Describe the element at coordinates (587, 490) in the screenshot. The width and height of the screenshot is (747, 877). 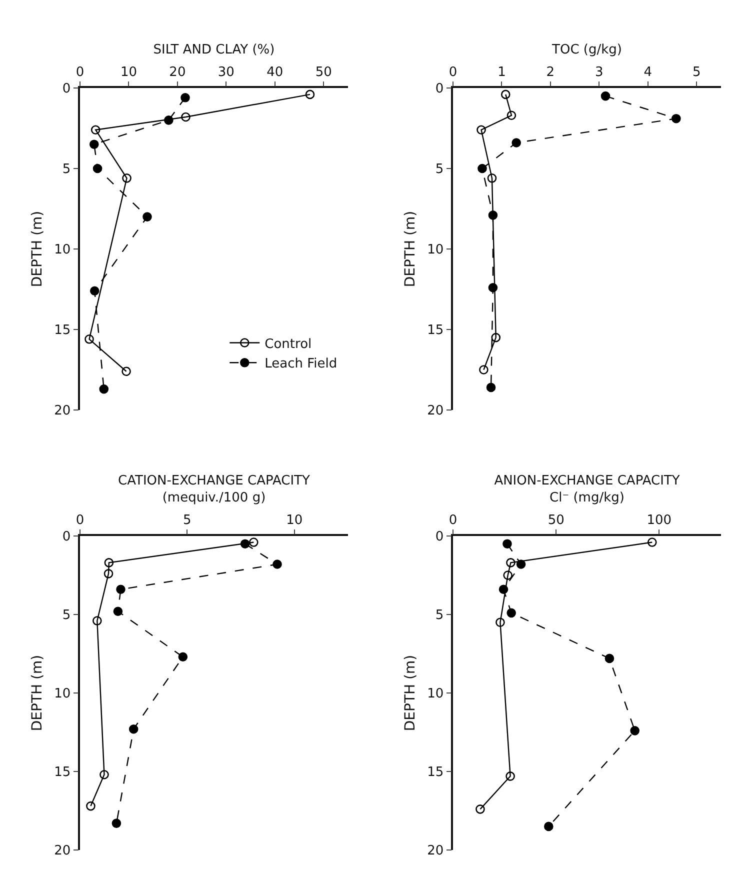
I see `x-axis-title: ANION-EXCHANGE CAPACITY Cl⁻ (mg/kg)` at that location.